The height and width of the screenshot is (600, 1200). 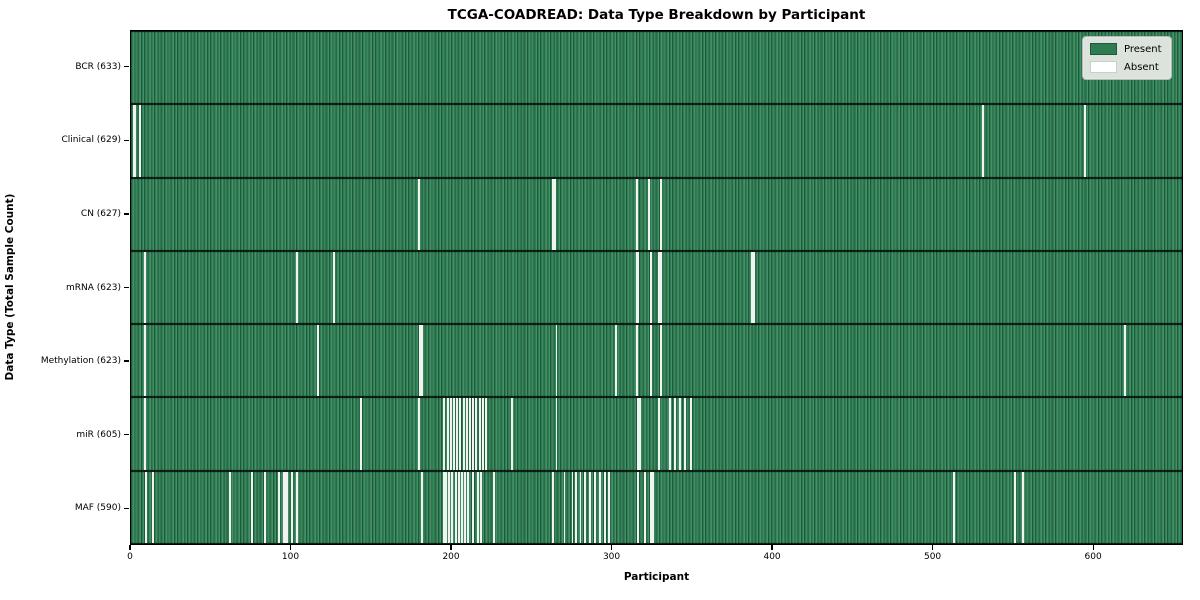 What do you see at coordinates (656, 68) in the screenshot?
I see `heatmap-row-bcr` at bounding box center [656, 68].